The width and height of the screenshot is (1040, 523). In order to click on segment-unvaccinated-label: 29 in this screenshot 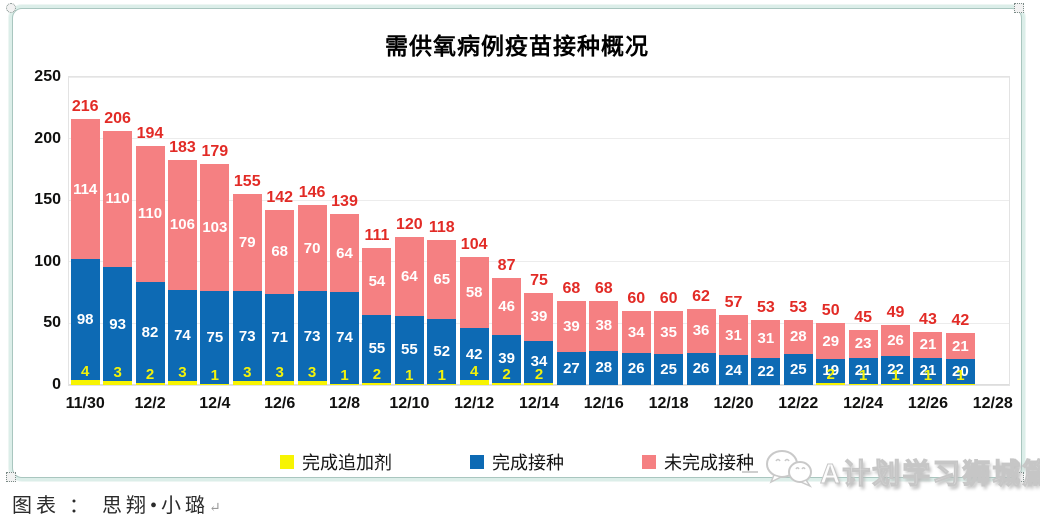, I will do `click(831, 341)`.